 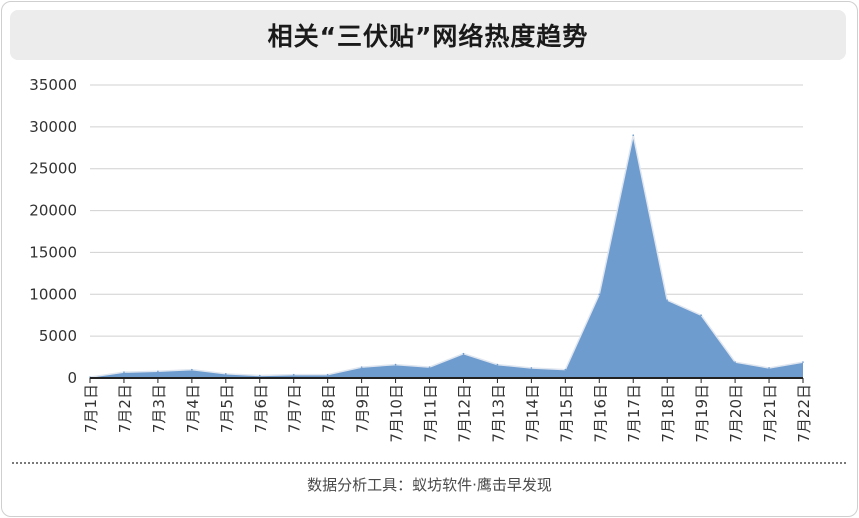 I want to click on x-tick-label: 7月21日, so click(x=770, y=413).